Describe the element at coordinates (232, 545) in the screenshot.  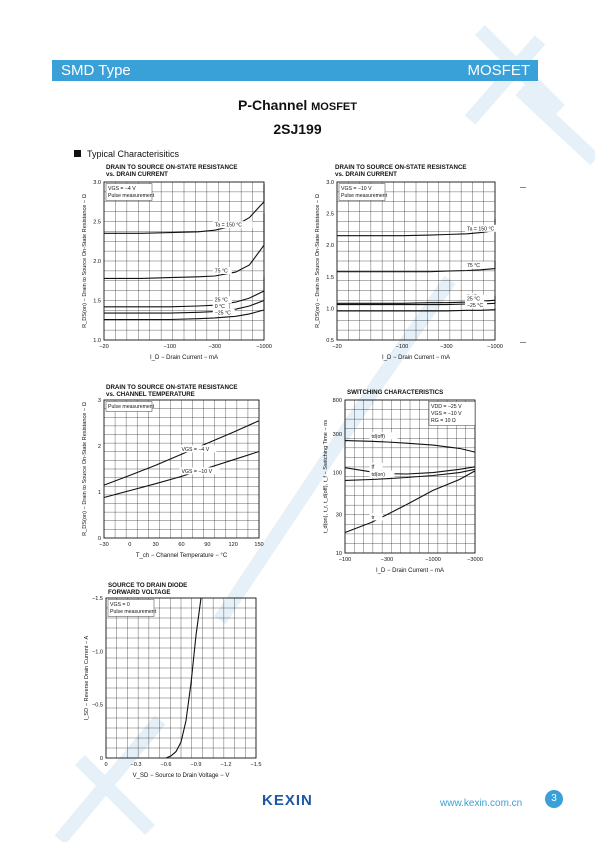
I see `x-tick-label: 120` at that location.